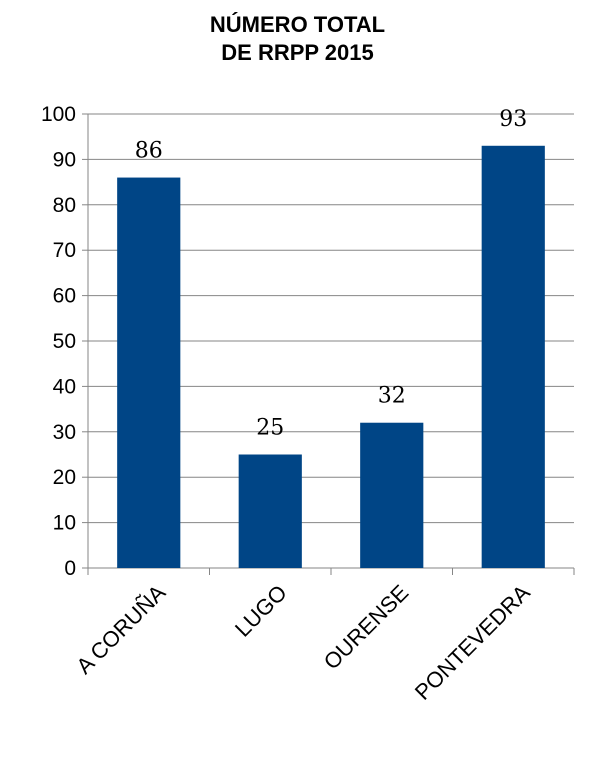 This screenshot has height=757, width=595. Describe the element at coordinates (270, 428) in the screenshot. I see `data-label-1: 25` at that location.